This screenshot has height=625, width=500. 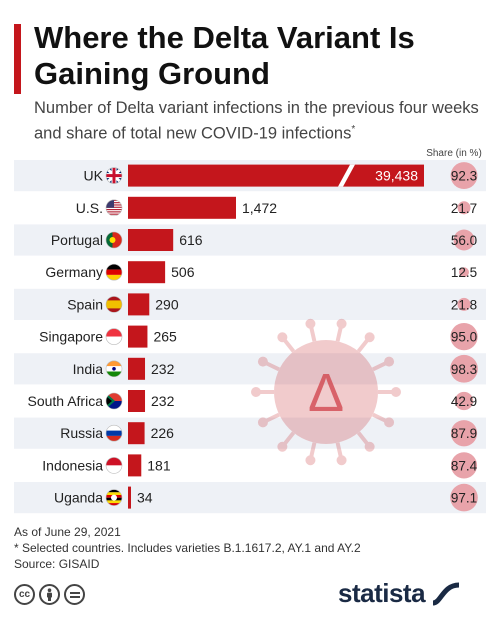 What do you see at coordinates (114, 208) in the screenshot?
I see `flag-icon-u-s-` at bounding box center [114, 208].